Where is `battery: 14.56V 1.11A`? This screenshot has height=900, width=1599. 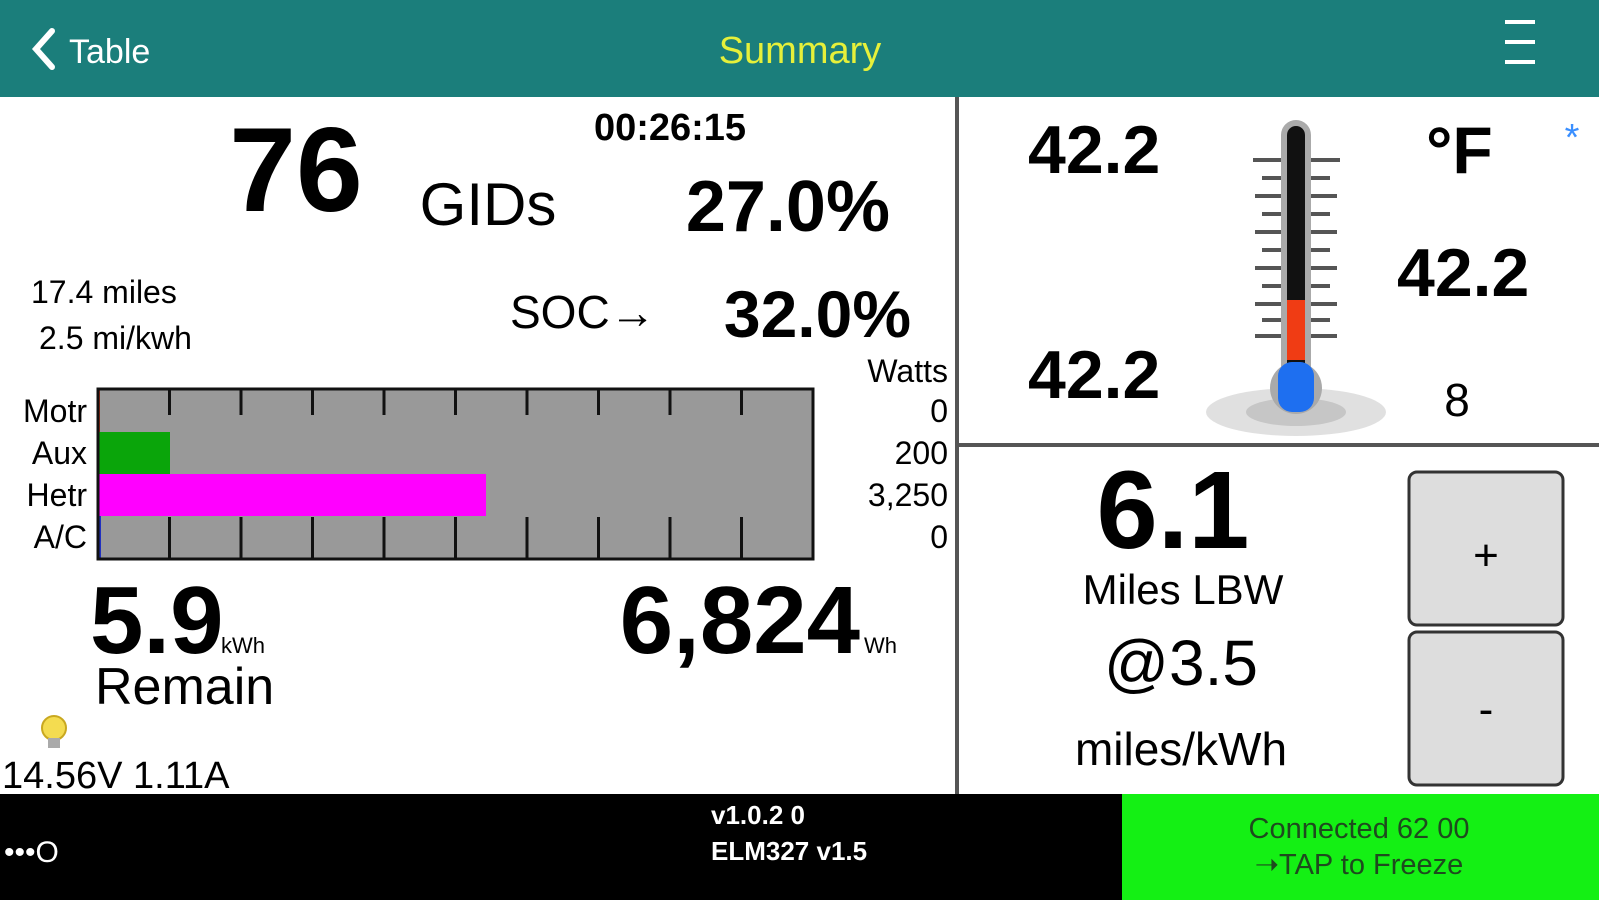 battery: 14.56V 1.11A is located at coordinates (116, 776).